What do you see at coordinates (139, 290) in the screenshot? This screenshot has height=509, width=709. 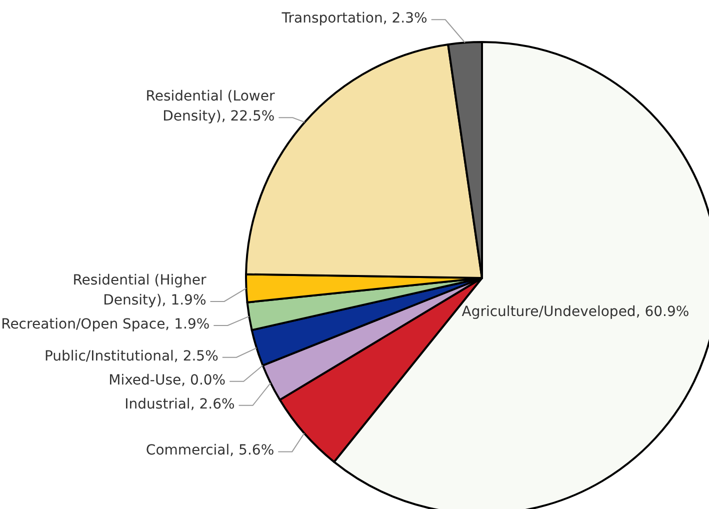 I see `slice-label: Residential (Higher Density), 1.9%` at bounding box center [139, 290].